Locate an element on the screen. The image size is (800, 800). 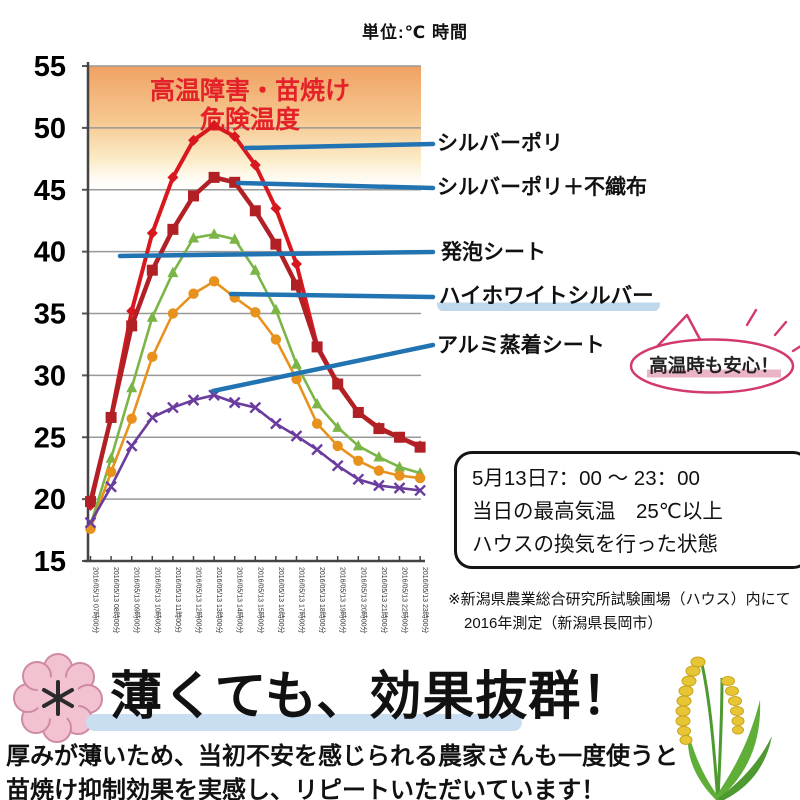
svg-text: 40 is located at coordinates (50, 253).